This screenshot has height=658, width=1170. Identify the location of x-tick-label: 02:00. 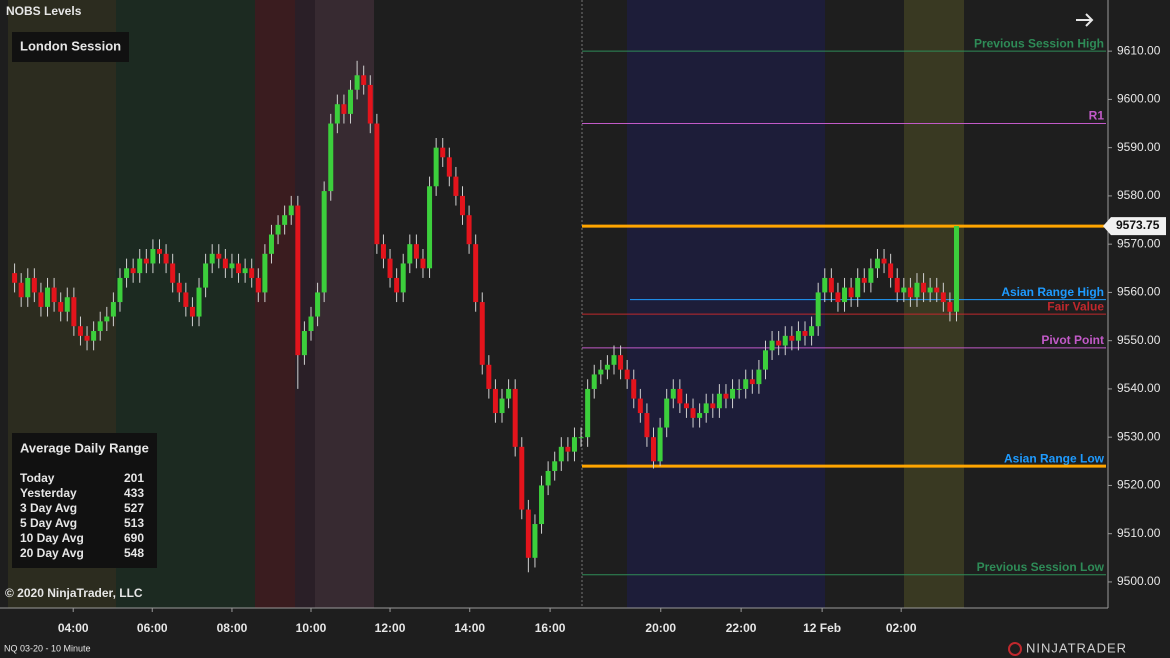
(901, 628).